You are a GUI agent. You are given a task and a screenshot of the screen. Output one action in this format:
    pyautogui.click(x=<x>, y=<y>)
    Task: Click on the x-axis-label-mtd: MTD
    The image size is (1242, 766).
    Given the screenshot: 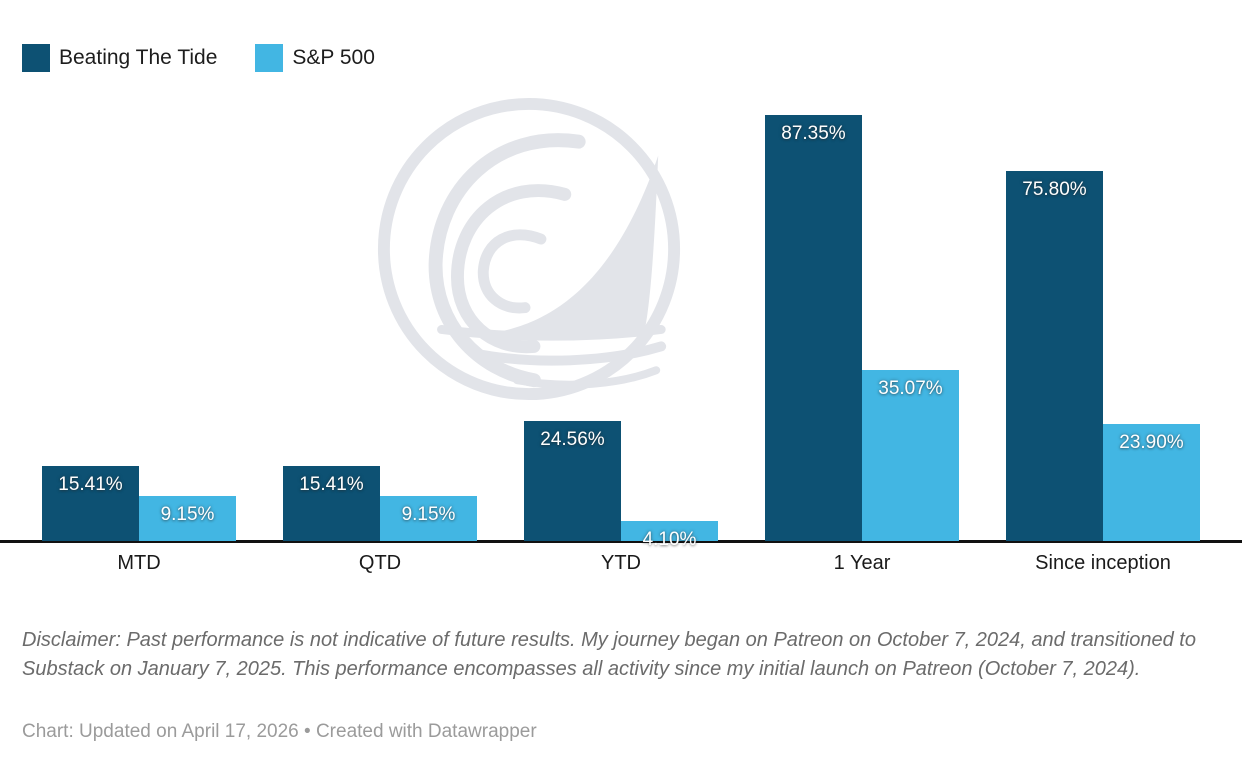 What is the action you would take?
    pyautogui.click(x=139, y=563)
    